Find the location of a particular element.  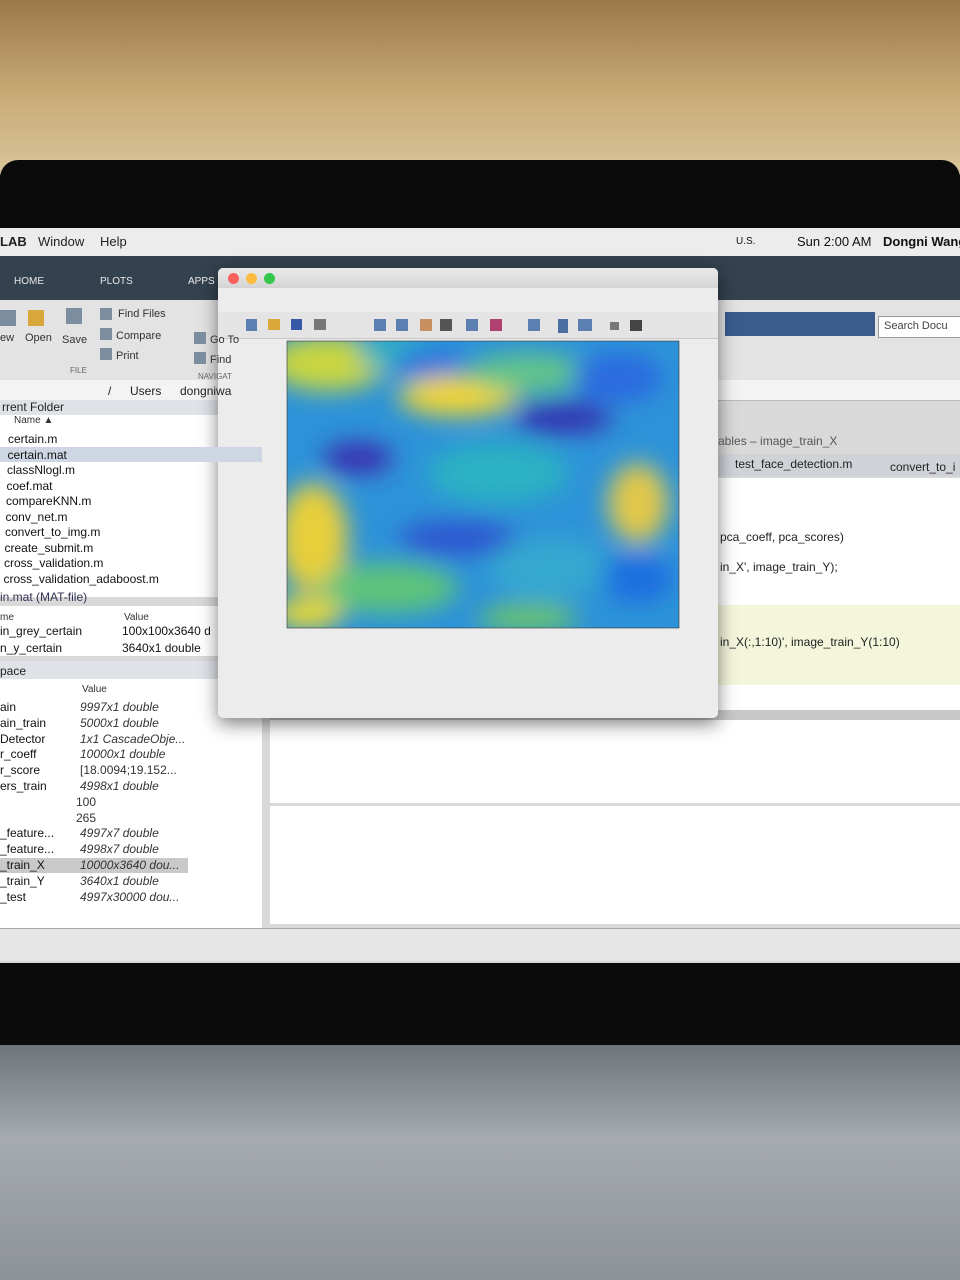

app-menu: LAB is located at coordinates (13, 241).